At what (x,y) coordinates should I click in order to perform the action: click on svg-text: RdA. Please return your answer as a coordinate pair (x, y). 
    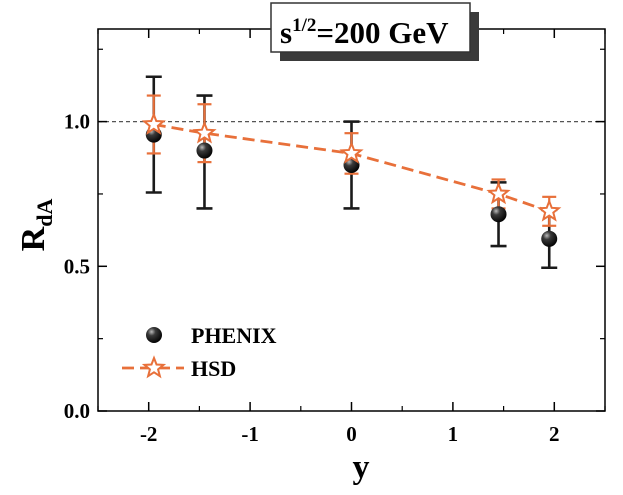
    Looking at the image, I should click on (36, 225).